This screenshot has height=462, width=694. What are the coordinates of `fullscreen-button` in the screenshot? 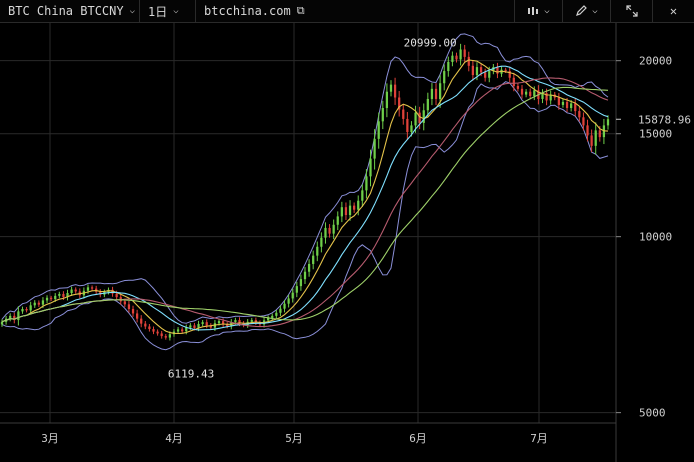 It's located at (631, 11).